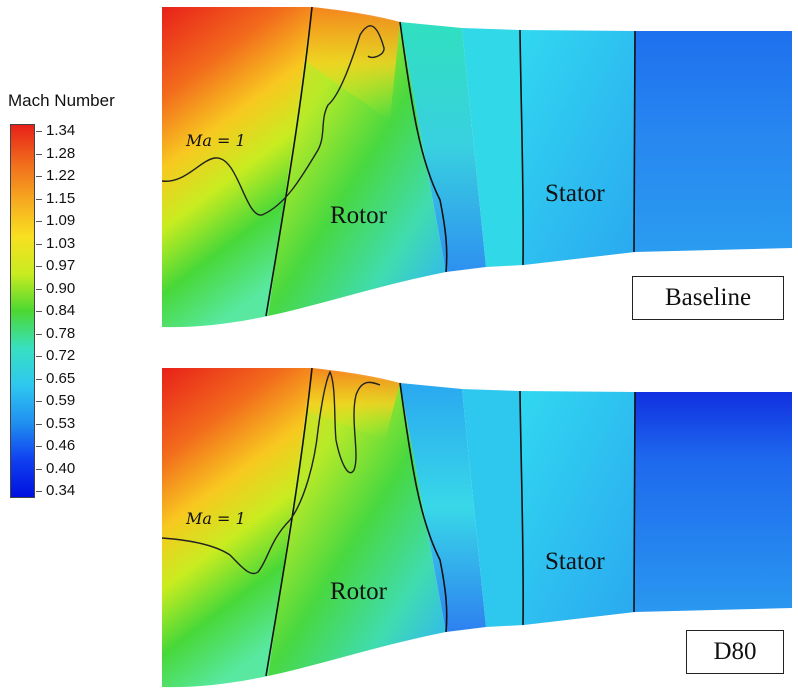 The width and height of the screenshot is (798, 697). I want to click on baseline-stator-trailing-edge, so click(634, 141).